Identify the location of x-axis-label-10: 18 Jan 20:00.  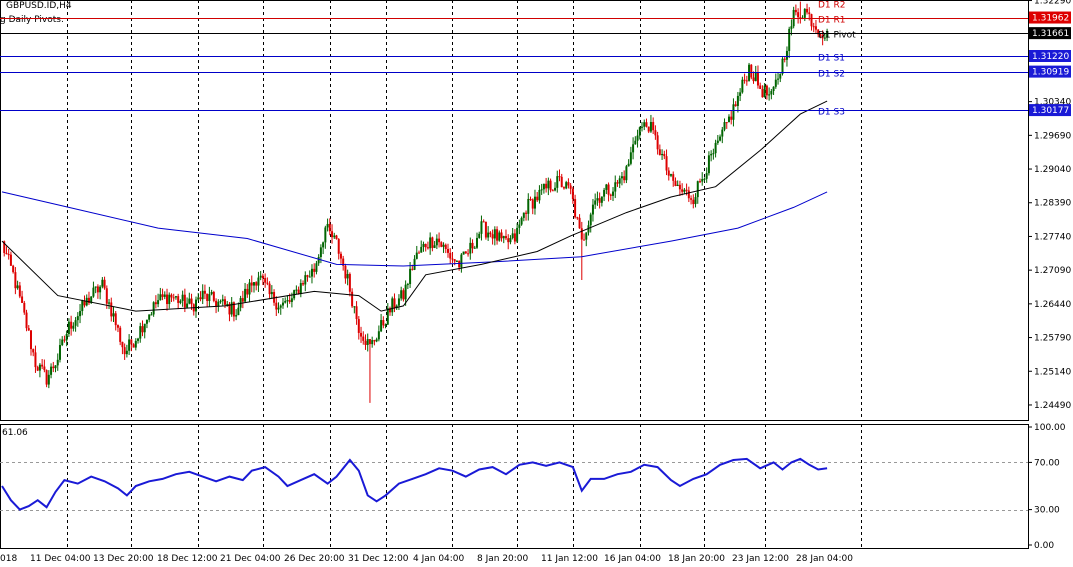
(696, 559).